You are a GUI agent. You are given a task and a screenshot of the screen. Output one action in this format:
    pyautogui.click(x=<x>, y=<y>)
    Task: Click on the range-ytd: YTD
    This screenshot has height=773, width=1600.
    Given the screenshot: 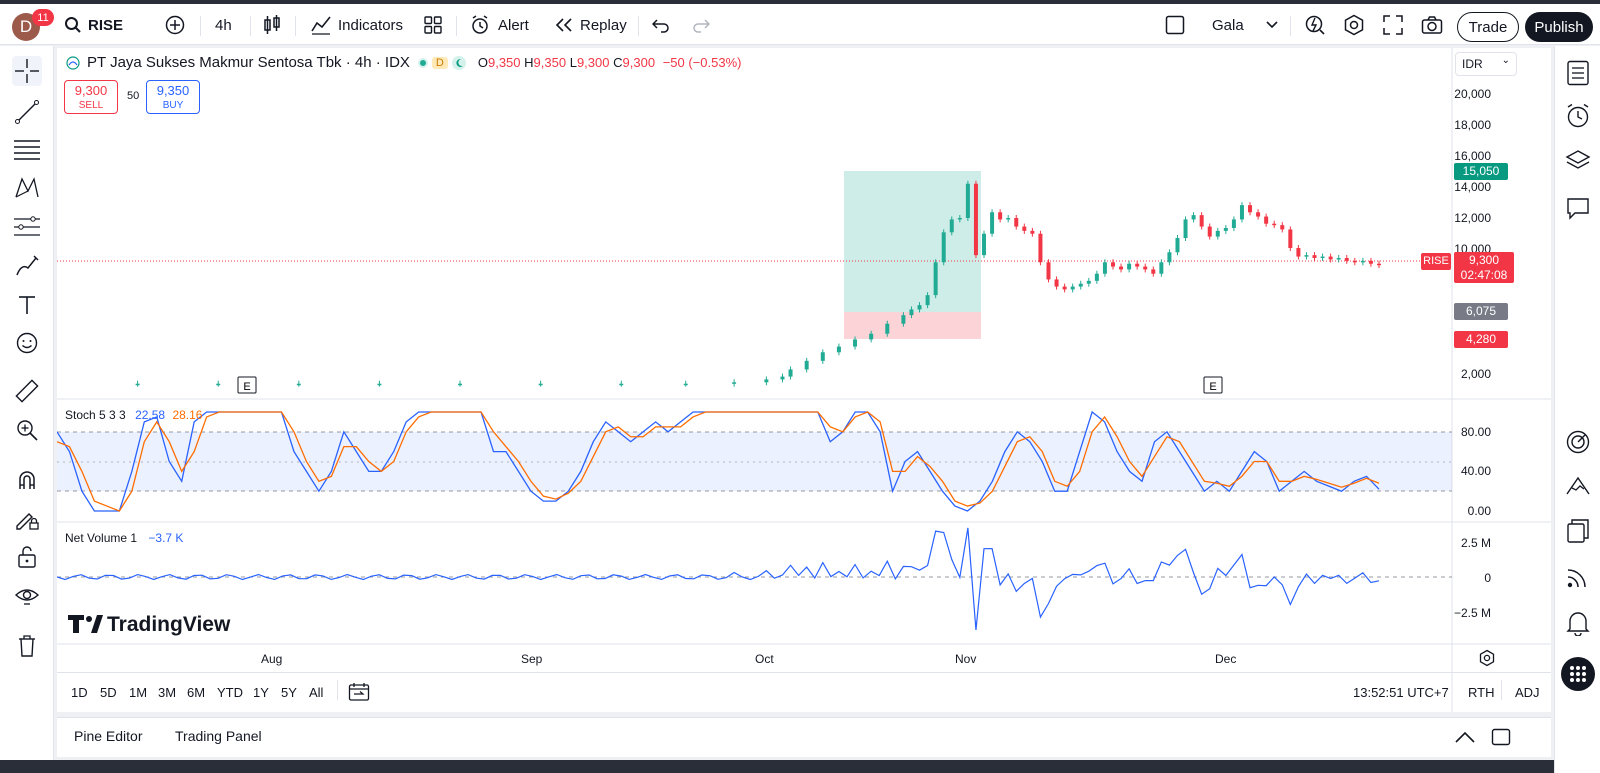 What is the action you would take?
    pyautogui.click(x=230, y=692)
    